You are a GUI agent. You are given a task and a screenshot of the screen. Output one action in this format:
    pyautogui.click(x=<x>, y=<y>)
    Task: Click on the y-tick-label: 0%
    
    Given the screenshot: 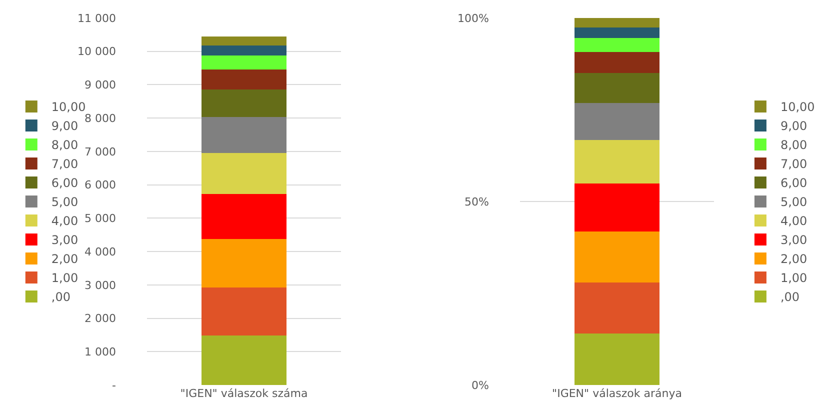 What is the action you would take?
    pyautogui.click(x=480, y=385)
    